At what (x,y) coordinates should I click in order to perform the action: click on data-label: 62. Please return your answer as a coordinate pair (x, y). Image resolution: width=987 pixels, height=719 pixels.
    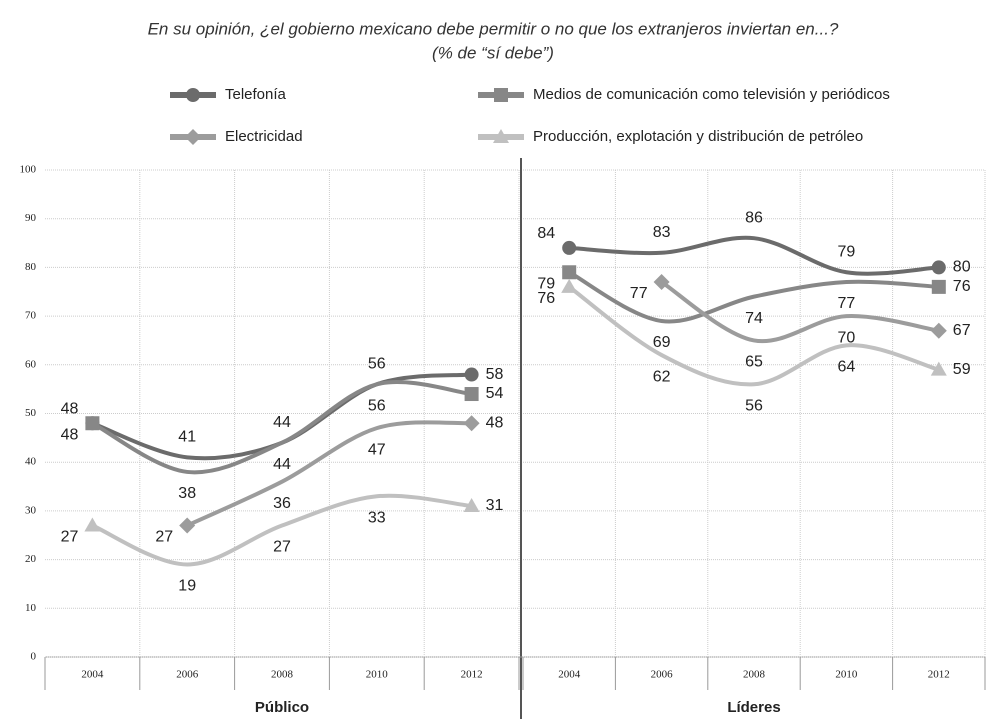
    Looking at the image, I should click on (662, 376).